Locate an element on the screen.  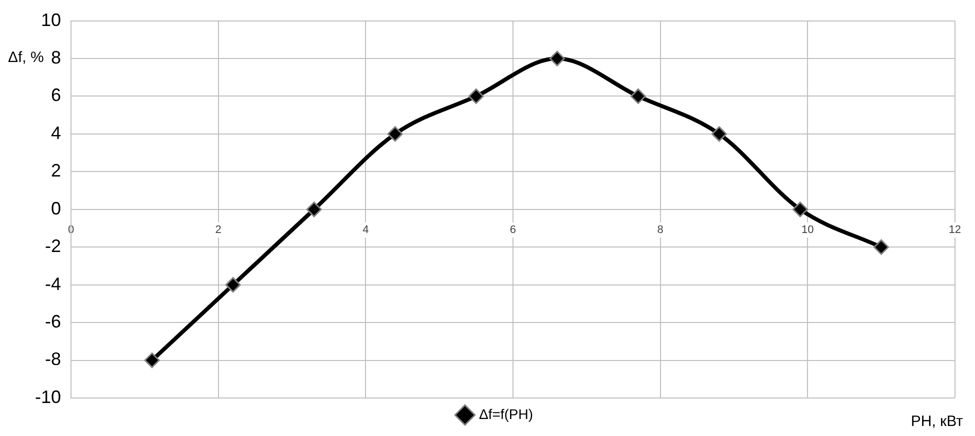
y-tick-label: 10 is located at coordinates (51, 20).